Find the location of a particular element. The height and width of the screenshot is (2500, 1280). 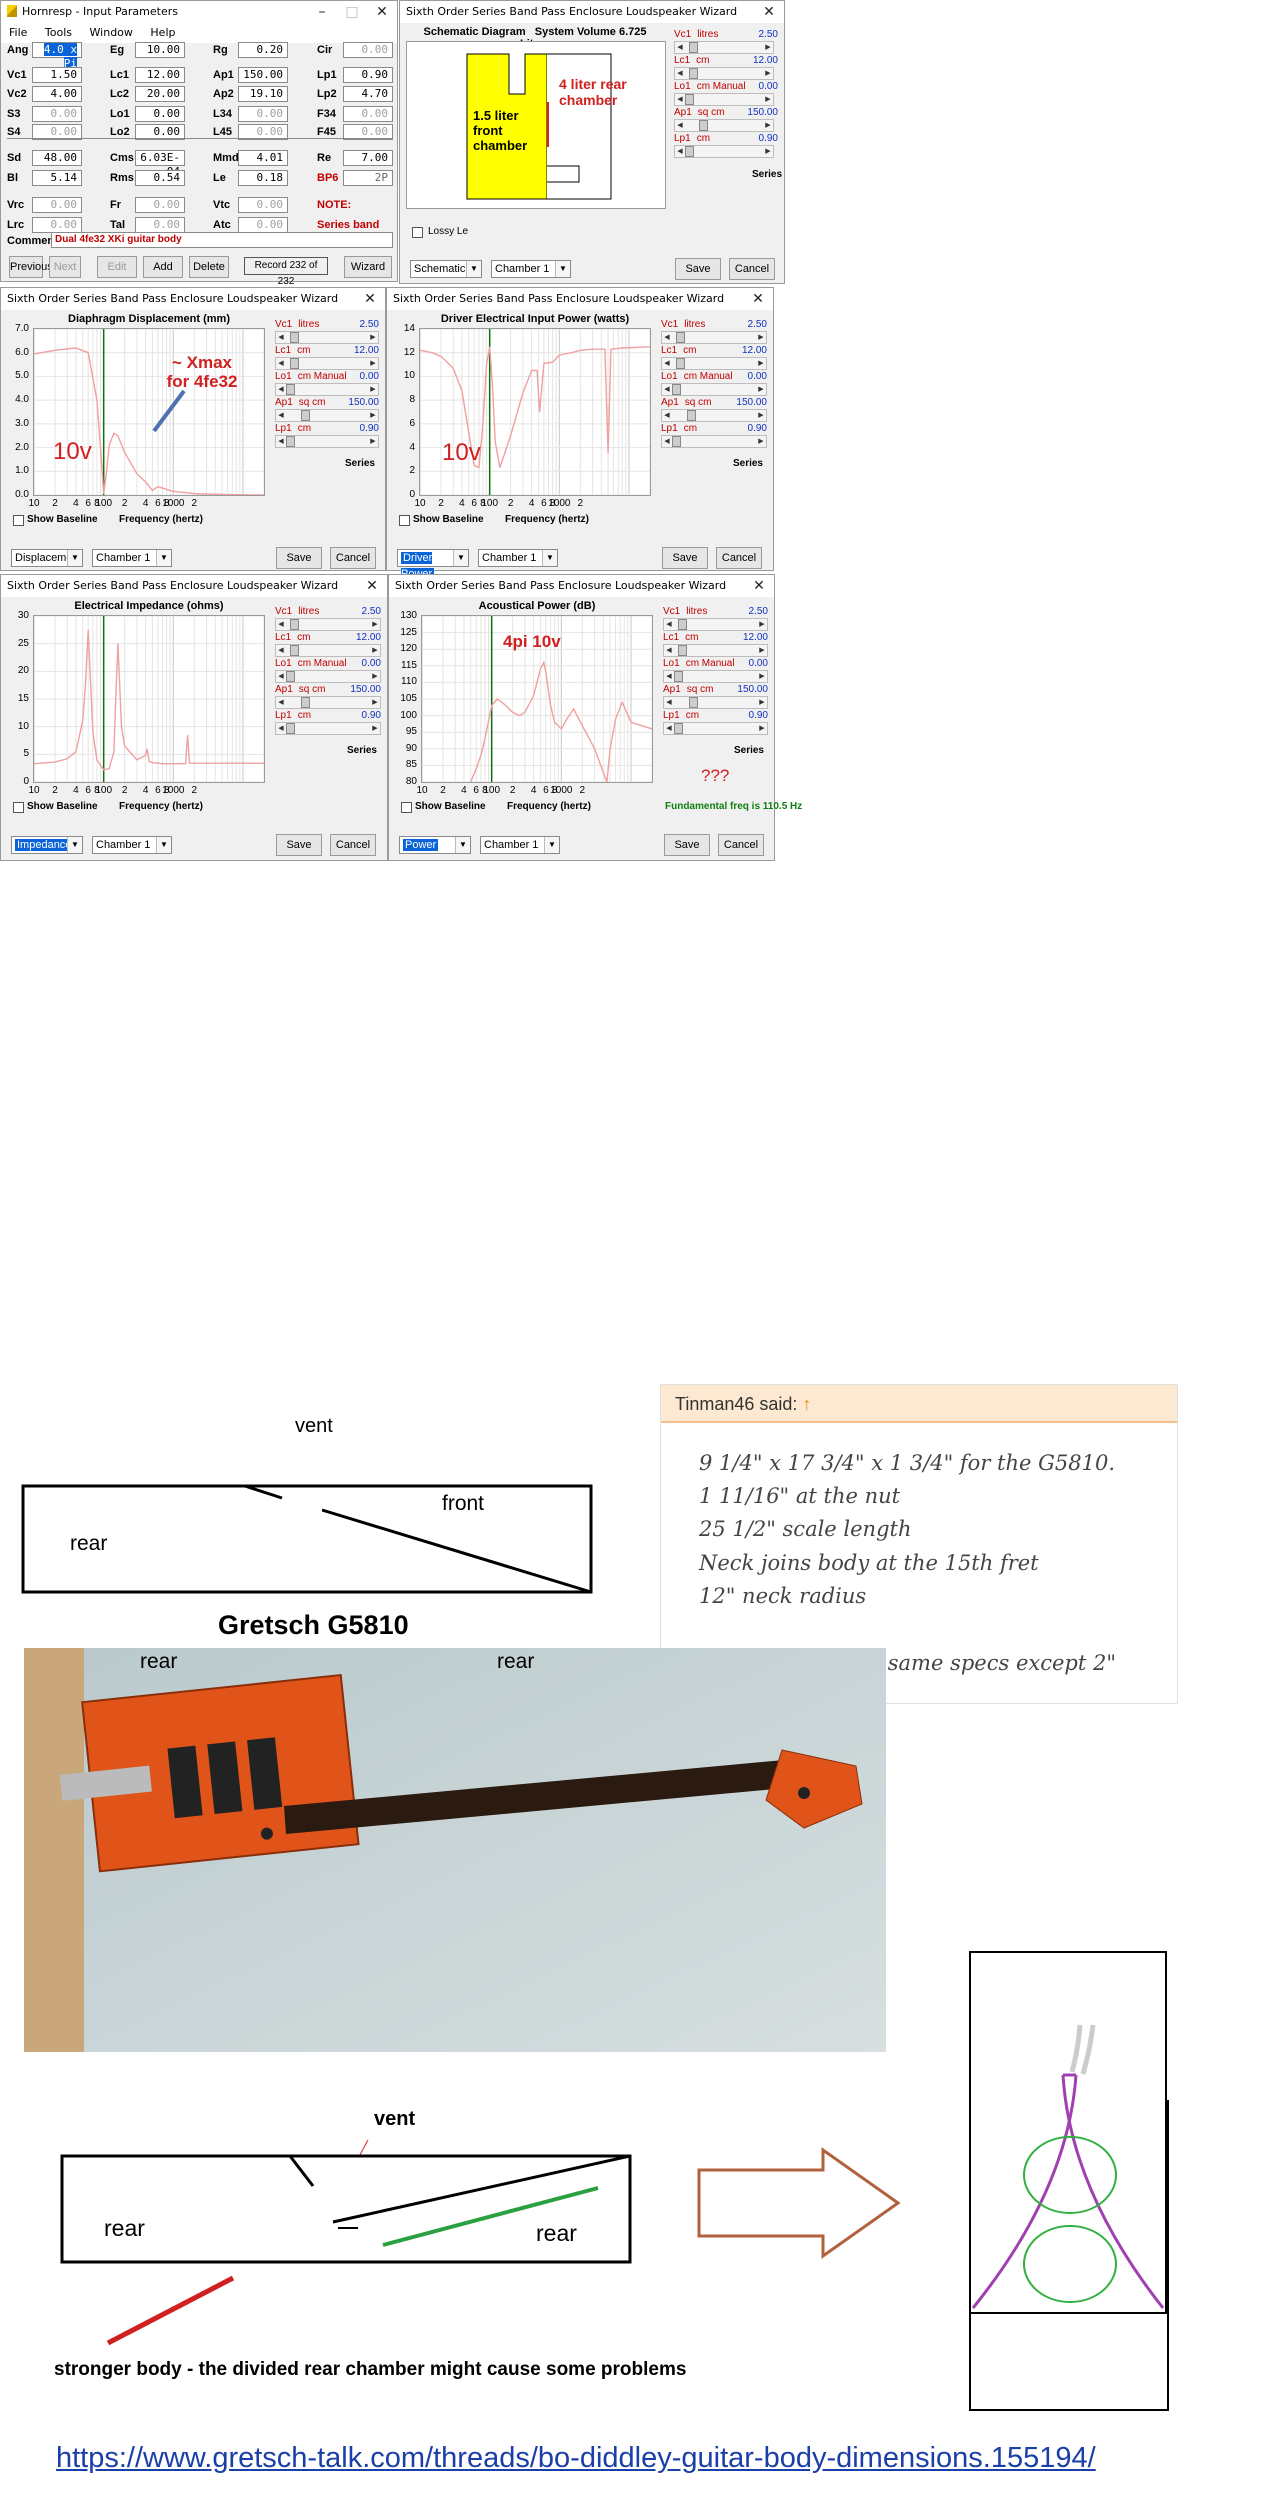

param-field: 1.50 is located at coordinates (57, 75).